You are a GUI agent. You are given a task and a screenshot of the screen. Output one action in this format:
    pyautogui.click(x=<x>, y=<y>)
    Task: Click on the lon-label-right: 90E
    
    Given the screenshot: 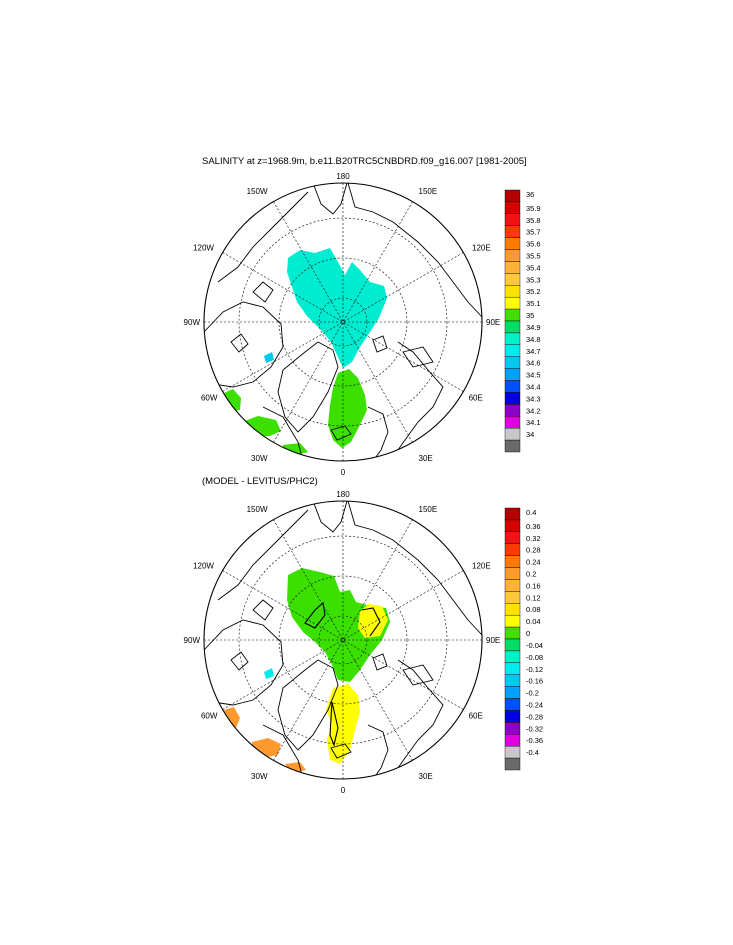 What is the action you would take?
    pyautogui.click(x=493, y=322)
    